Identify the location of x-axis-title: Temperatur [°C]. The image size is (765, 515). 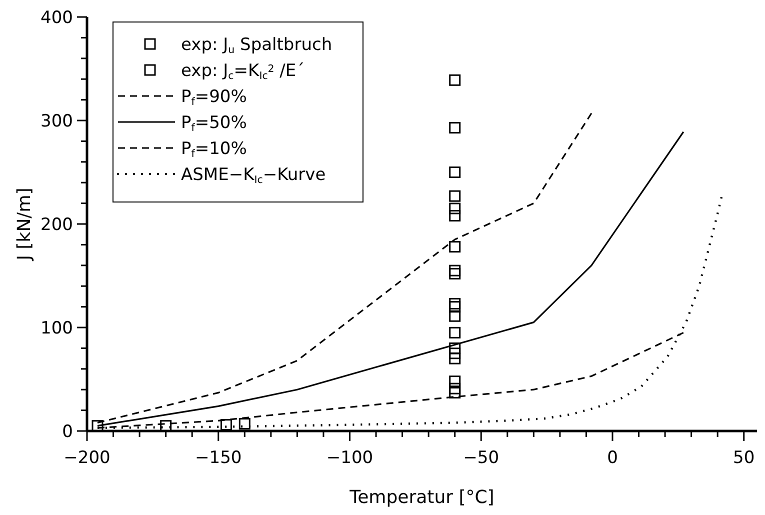
(421, 497).